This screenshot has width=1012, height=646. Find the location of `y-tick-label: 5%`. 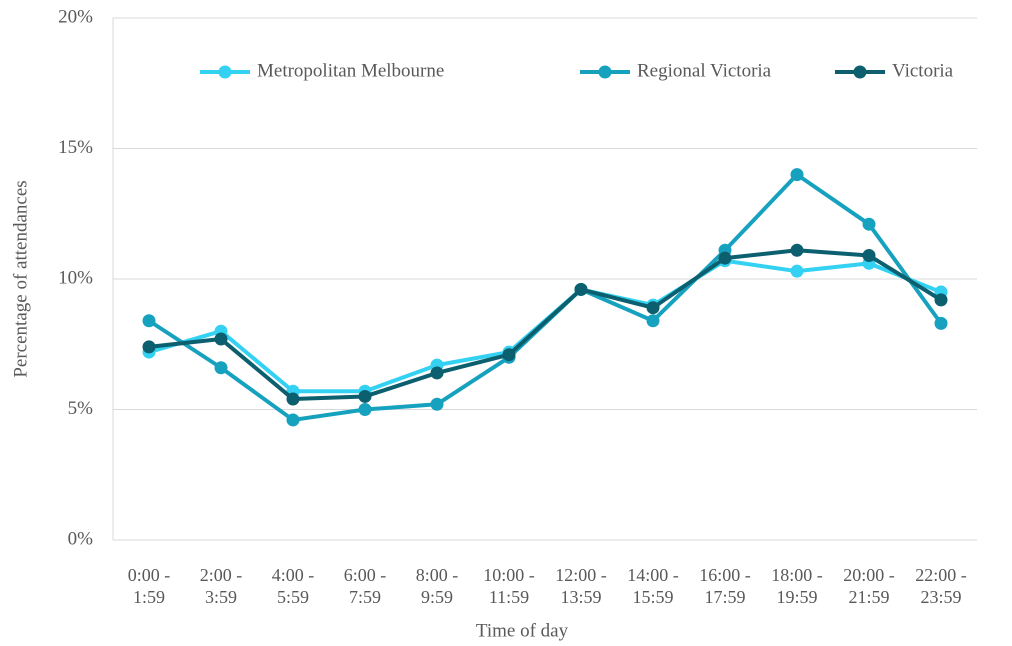

y-tick-label: 5% is located at coordinates (81, 408).